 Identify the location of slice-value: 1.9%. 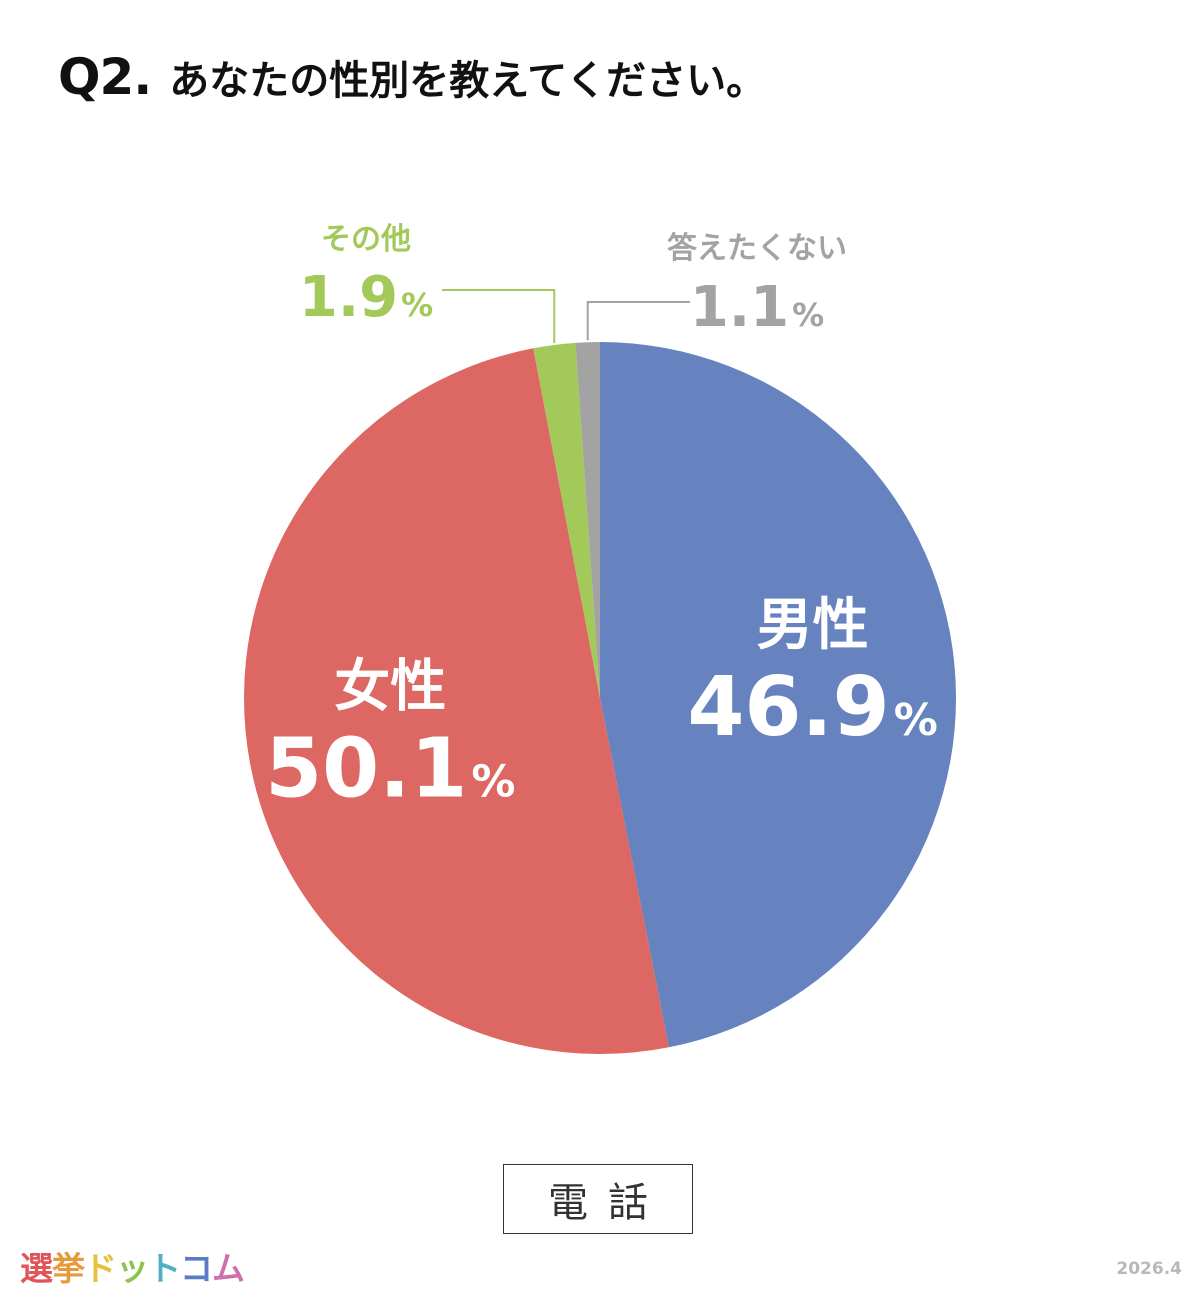
(366, 297).